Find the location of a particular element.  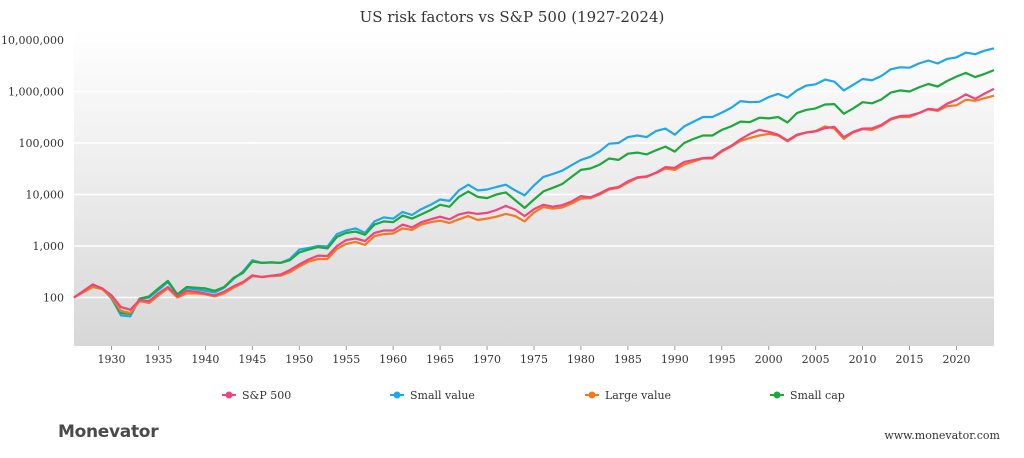

x-tick-label: 1990 is located at coordinates (675, 359).